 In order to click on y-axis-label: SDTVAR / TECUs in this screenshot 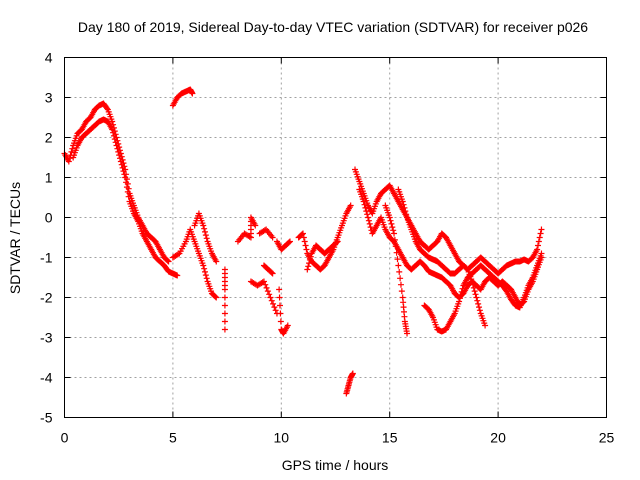, I will do `click(15, 238)`.